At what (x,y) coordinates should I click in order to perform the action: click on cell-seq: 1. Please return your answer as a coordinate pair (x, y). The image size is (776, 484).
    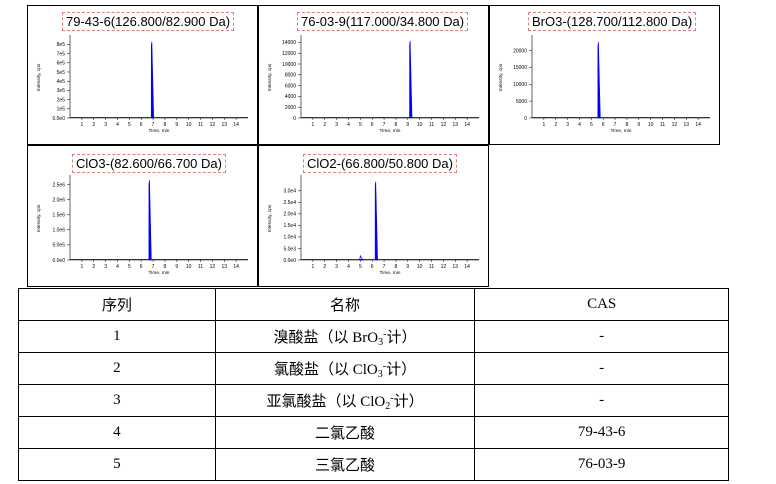
    Looking at the image, I should click on (117, 336).